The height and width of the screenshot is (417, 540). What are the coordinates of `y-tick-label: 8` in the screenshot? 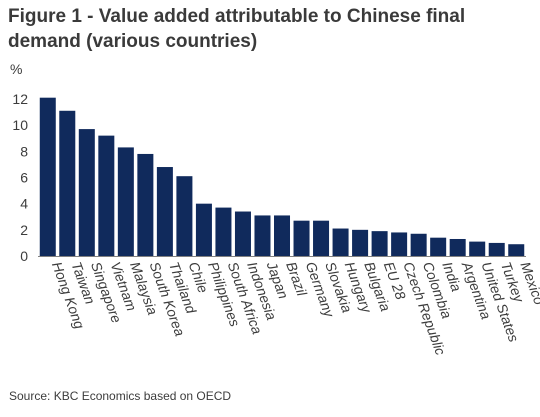 It's located at (24, 151).